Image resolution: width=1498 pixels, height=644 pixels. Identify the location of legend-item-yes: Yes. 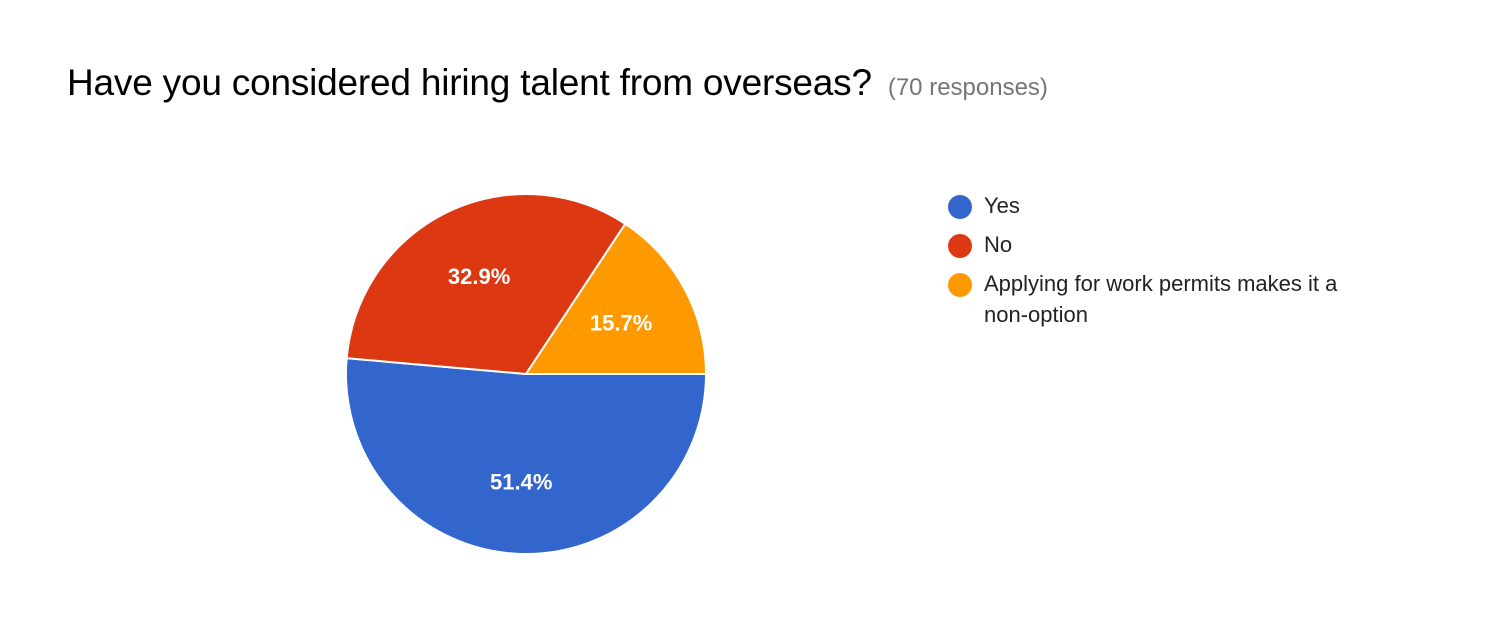
(1163, 205).